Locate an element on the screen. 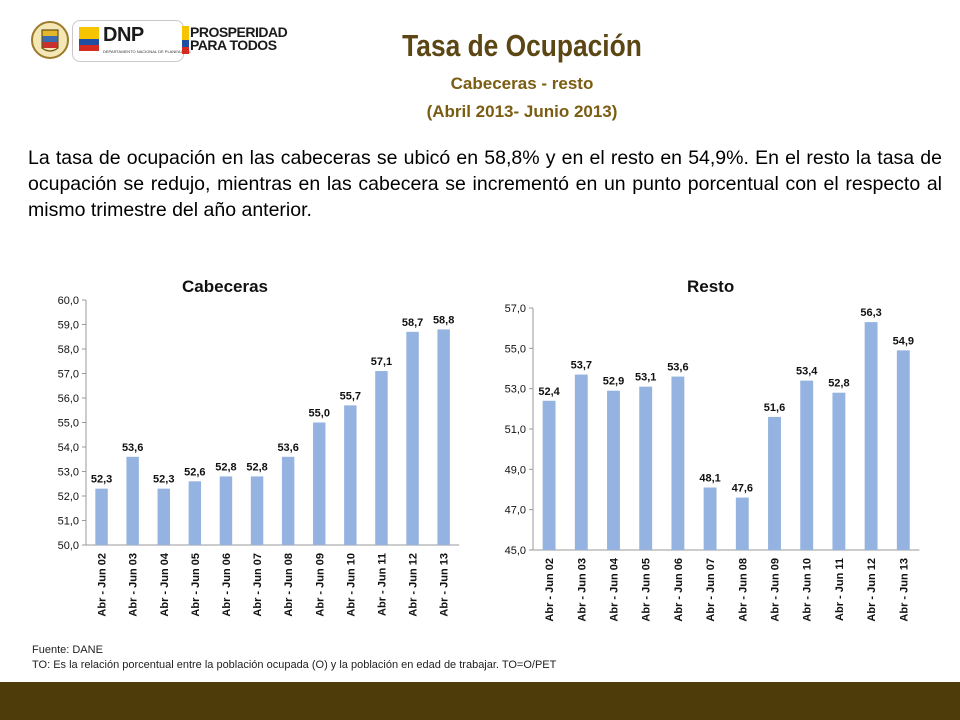 This screenshot has height=720, width=960. data-label: 48,1 is located at coordinates (709, 478).